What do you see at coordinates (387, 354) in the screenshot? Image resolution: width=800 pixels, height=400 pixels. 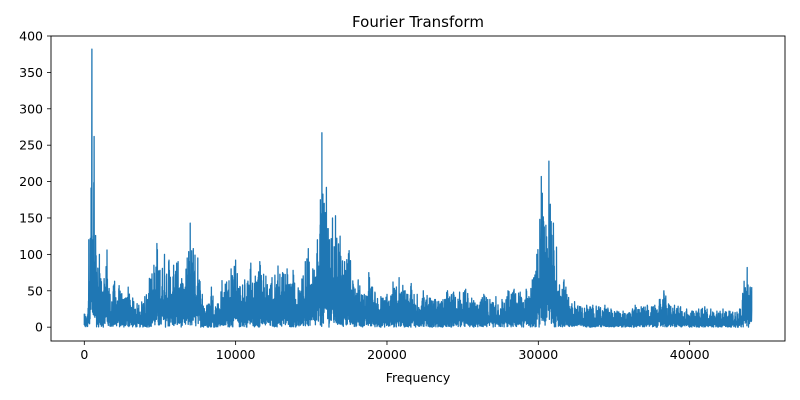 I see `x-tick-label: 20000` at bounding box center [387, 354].